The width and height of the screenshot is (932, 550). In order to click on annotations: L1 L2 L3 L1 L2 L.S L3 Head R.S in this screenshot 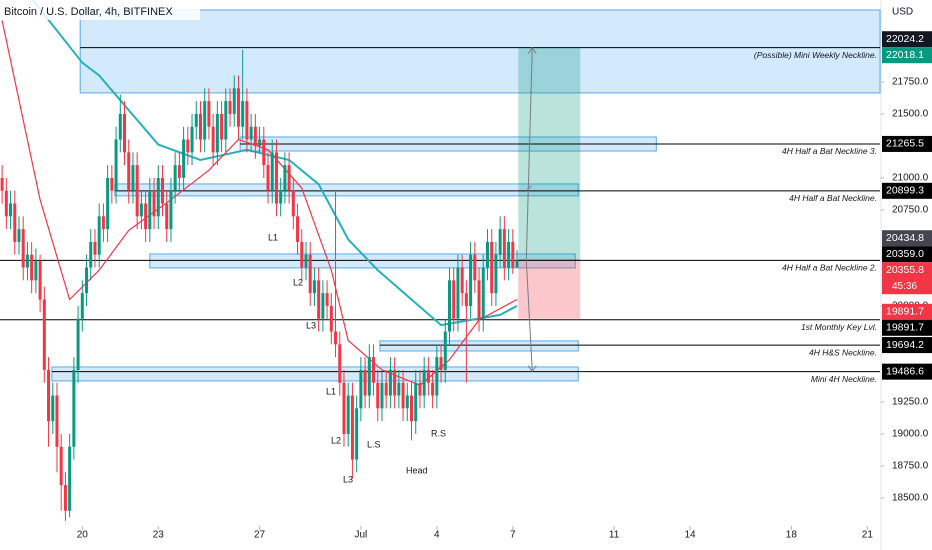, I will do `click(357, 358)`.